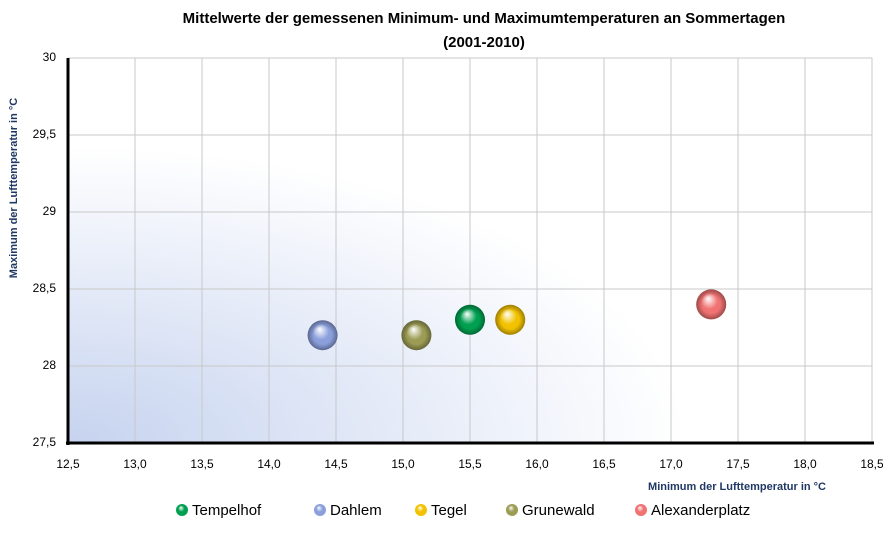 The width and height of the screenshot is (883, 533). What do you see at coordinates (356, 510) in the screenshot?
I see `legend-label: Dahlem` at bounding box center [356, 510].